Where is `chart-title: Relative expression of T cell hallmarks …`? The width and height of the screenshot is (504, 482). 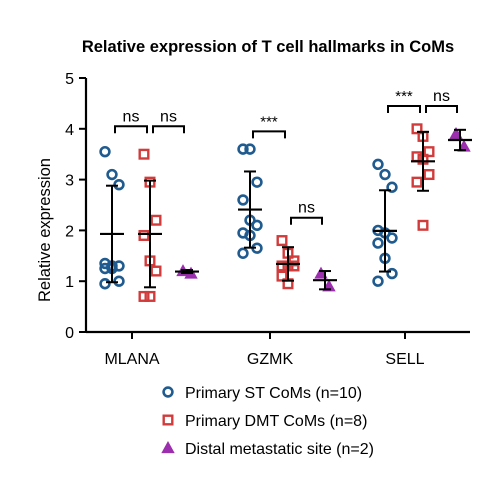 chart-title: Relative expression of T cell hallmarks … is located at coordinates (268, 47).